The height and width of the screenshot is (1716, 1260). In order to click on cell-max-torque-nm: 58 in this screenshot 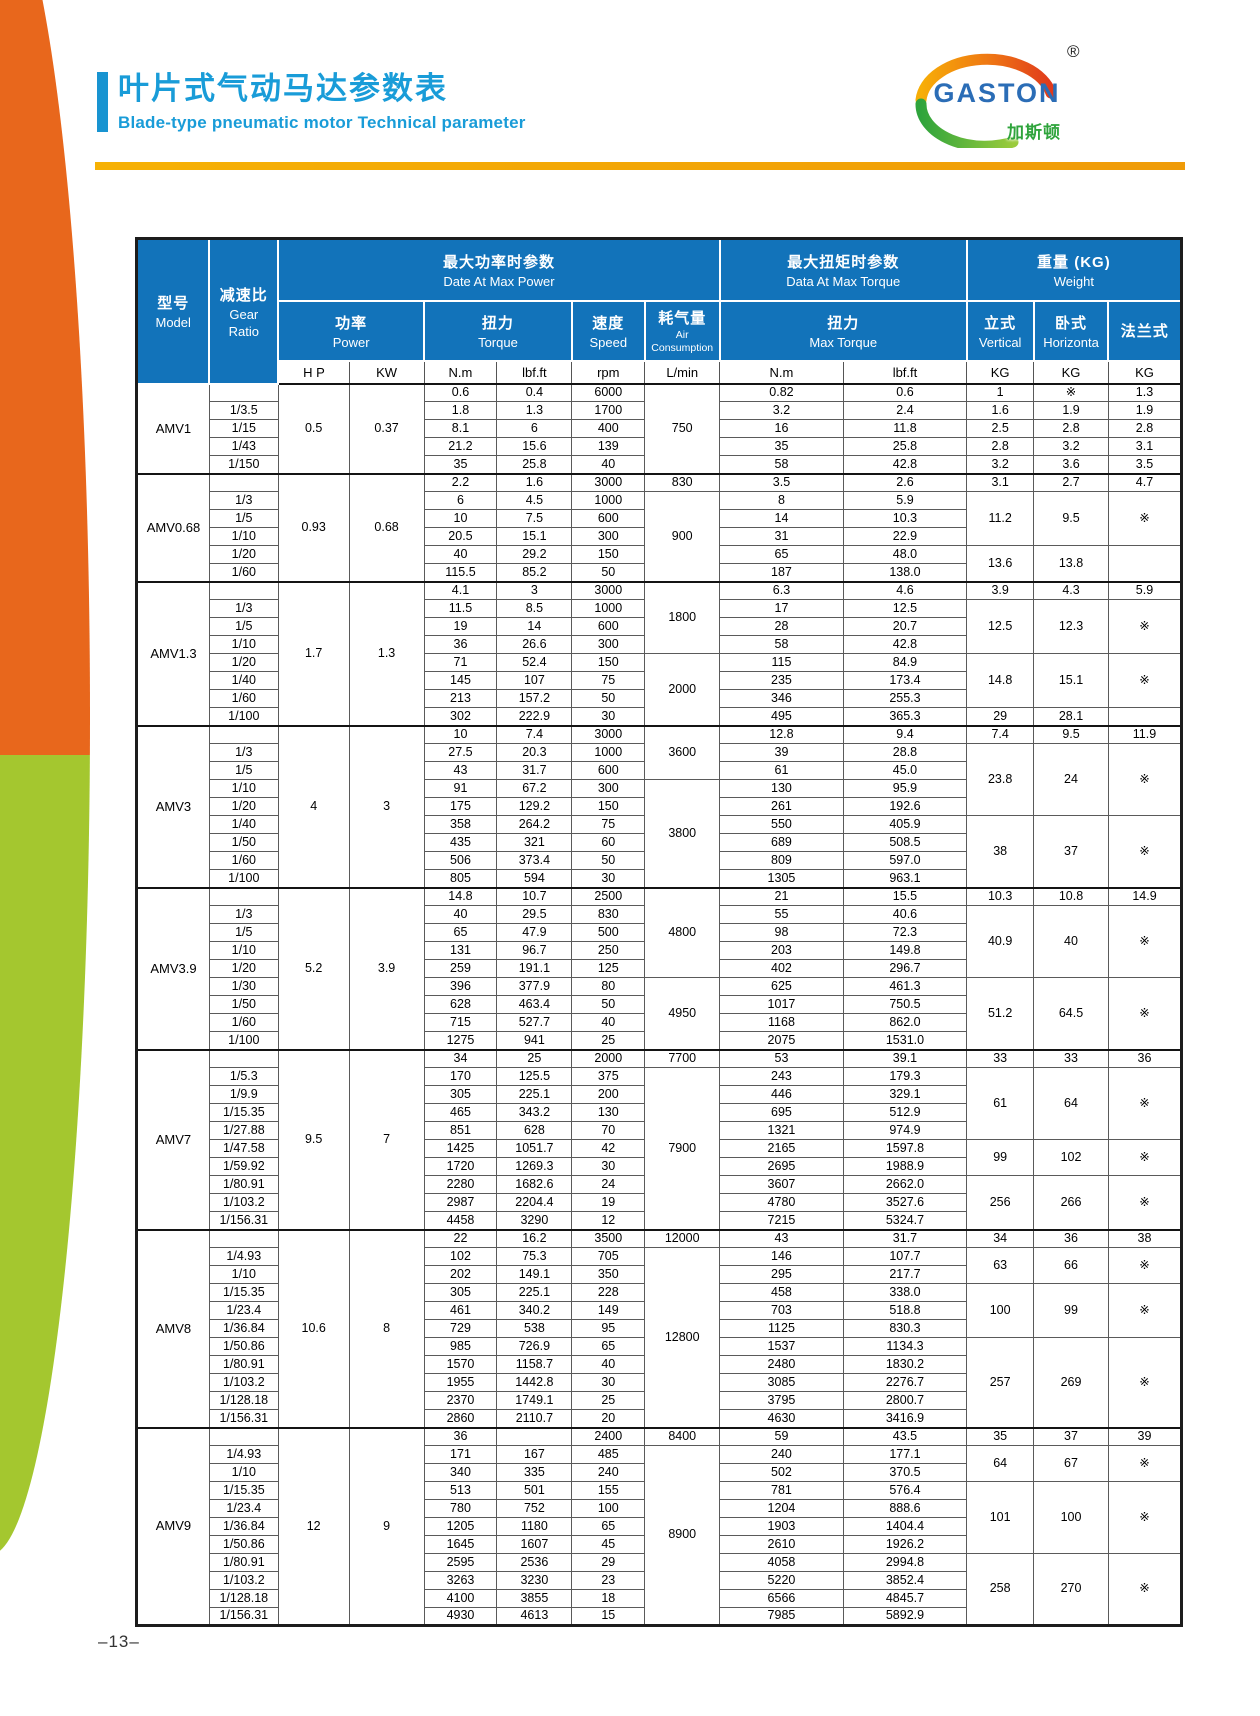, I will do `click(781, 464)`.